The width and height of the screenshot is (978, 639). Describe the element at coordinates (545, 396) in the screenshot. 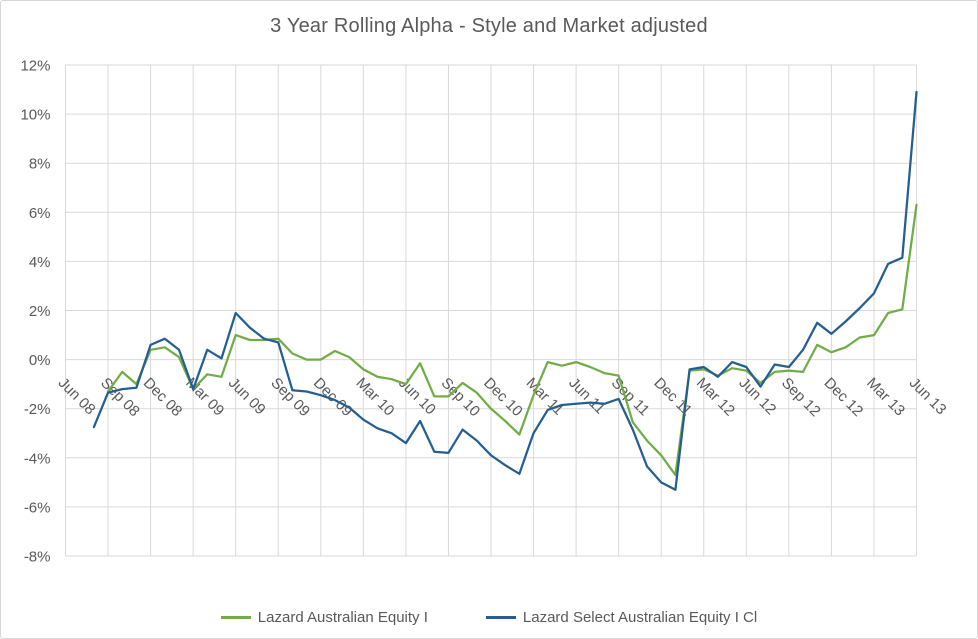

I see `svg-text: Mar 11` at that location.